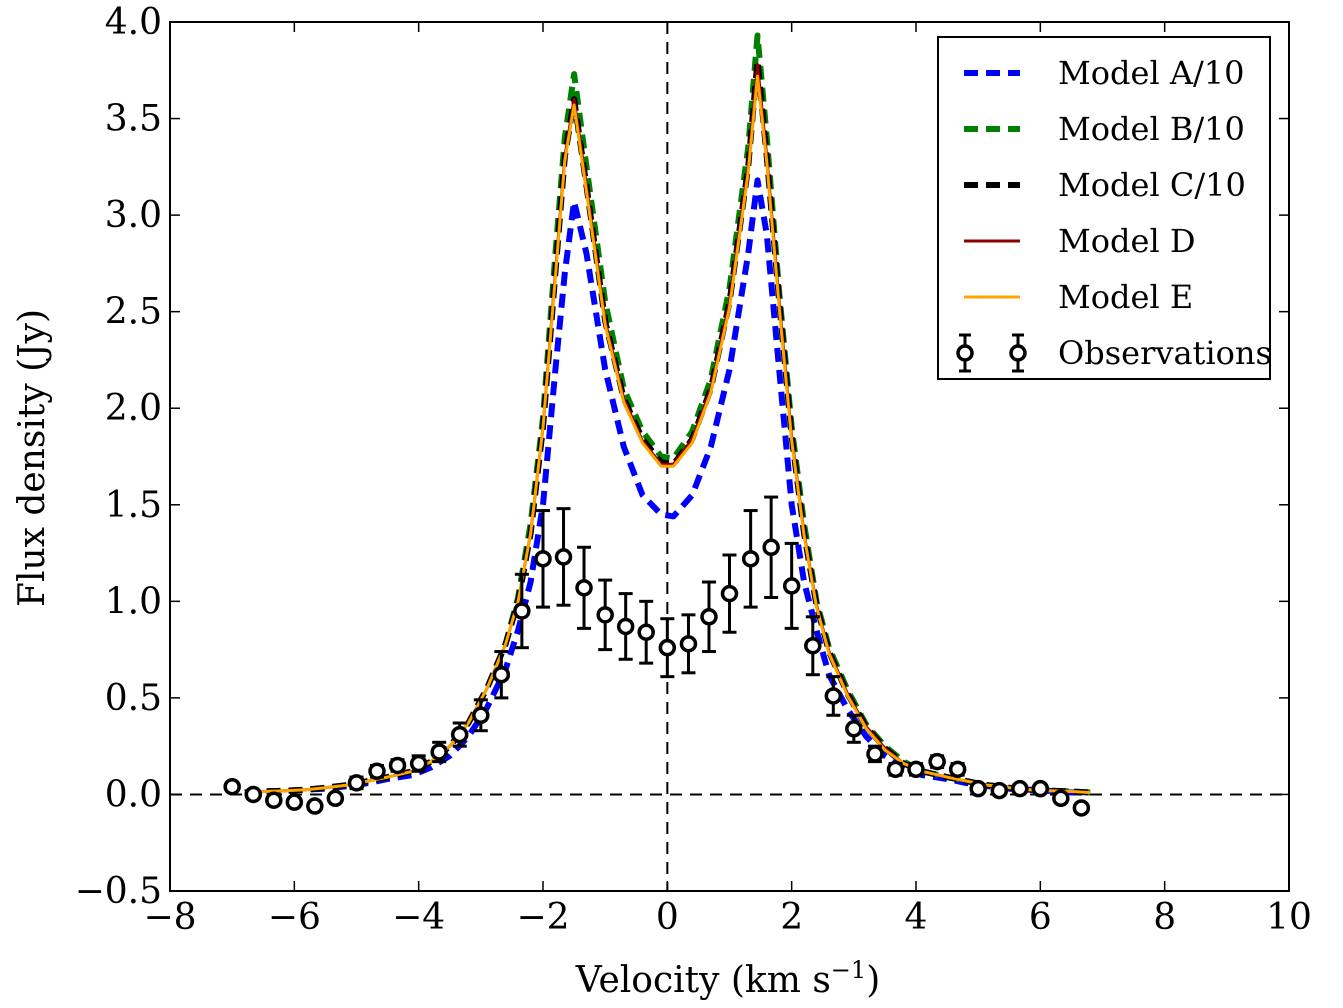 The width and height of the screenshot is (1343, 1008). I want to click on x-tick-label: 10, so click(1289, 917).